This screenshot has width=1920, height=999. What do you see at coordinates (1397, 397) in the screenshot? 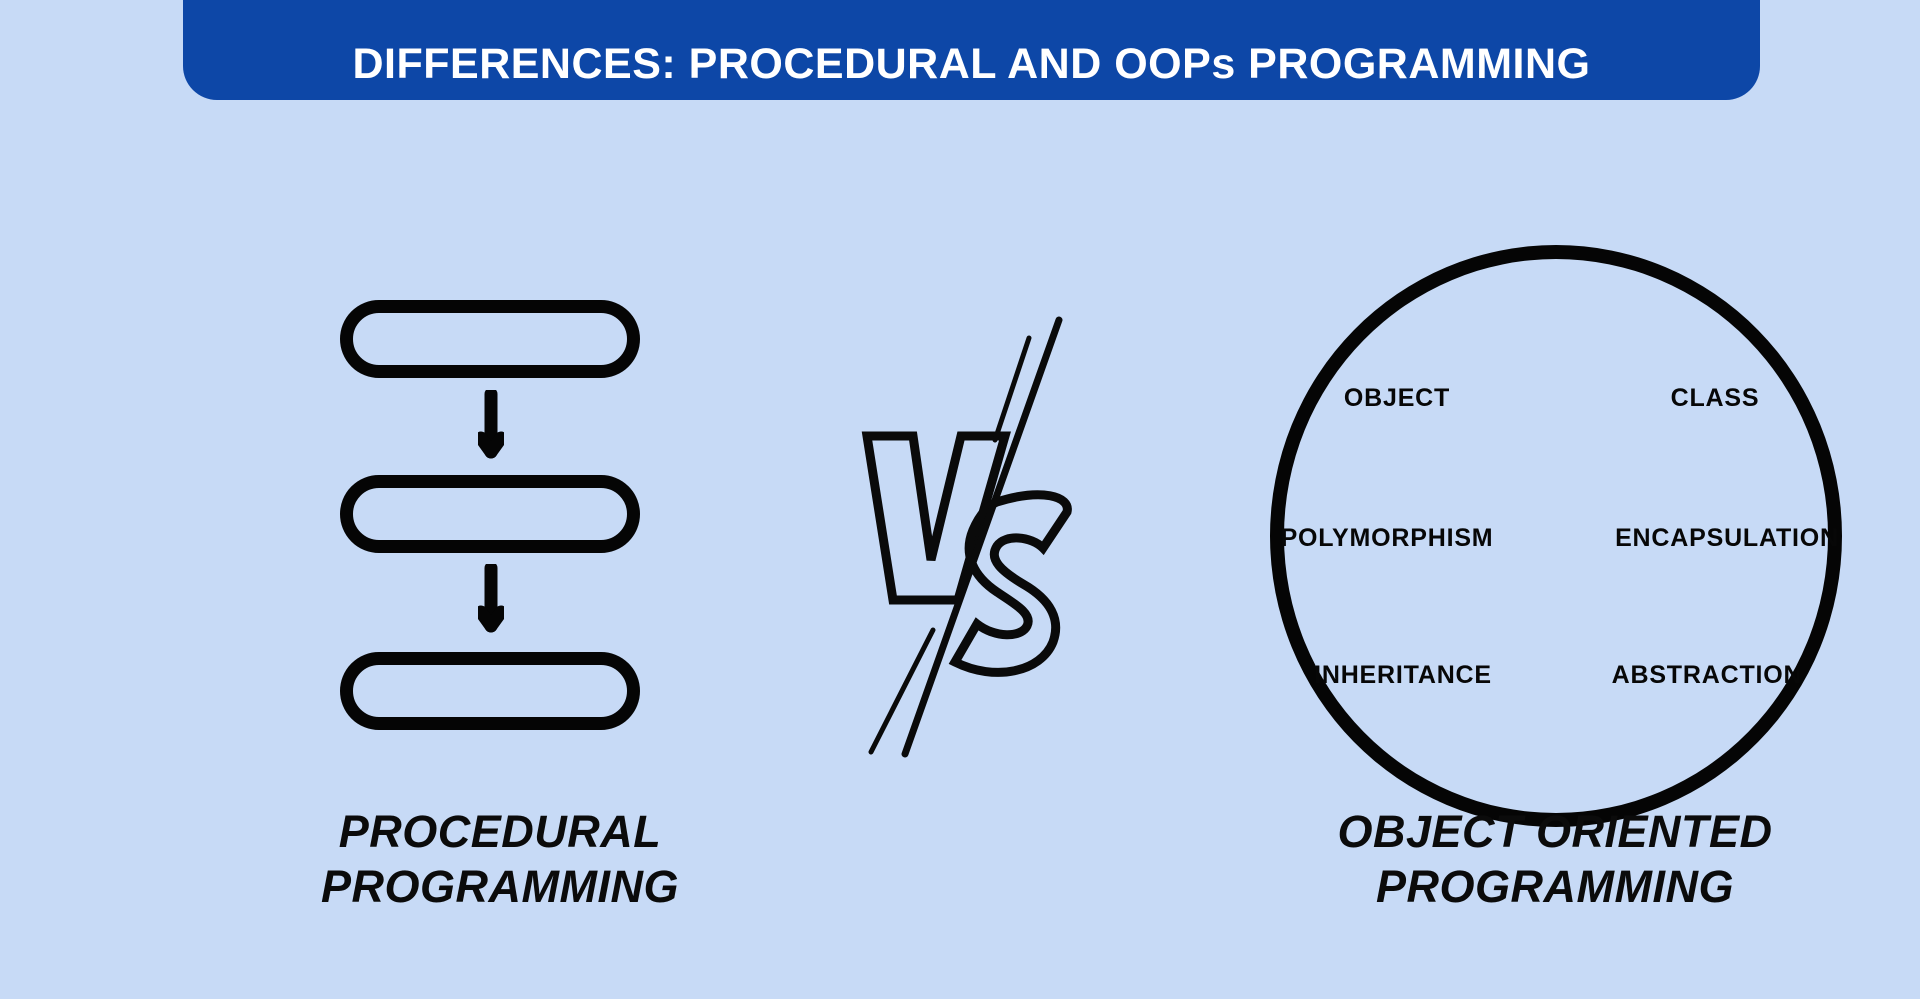
I see `oop-concept-object: OBJECT` at bounding box center [1397, 397].